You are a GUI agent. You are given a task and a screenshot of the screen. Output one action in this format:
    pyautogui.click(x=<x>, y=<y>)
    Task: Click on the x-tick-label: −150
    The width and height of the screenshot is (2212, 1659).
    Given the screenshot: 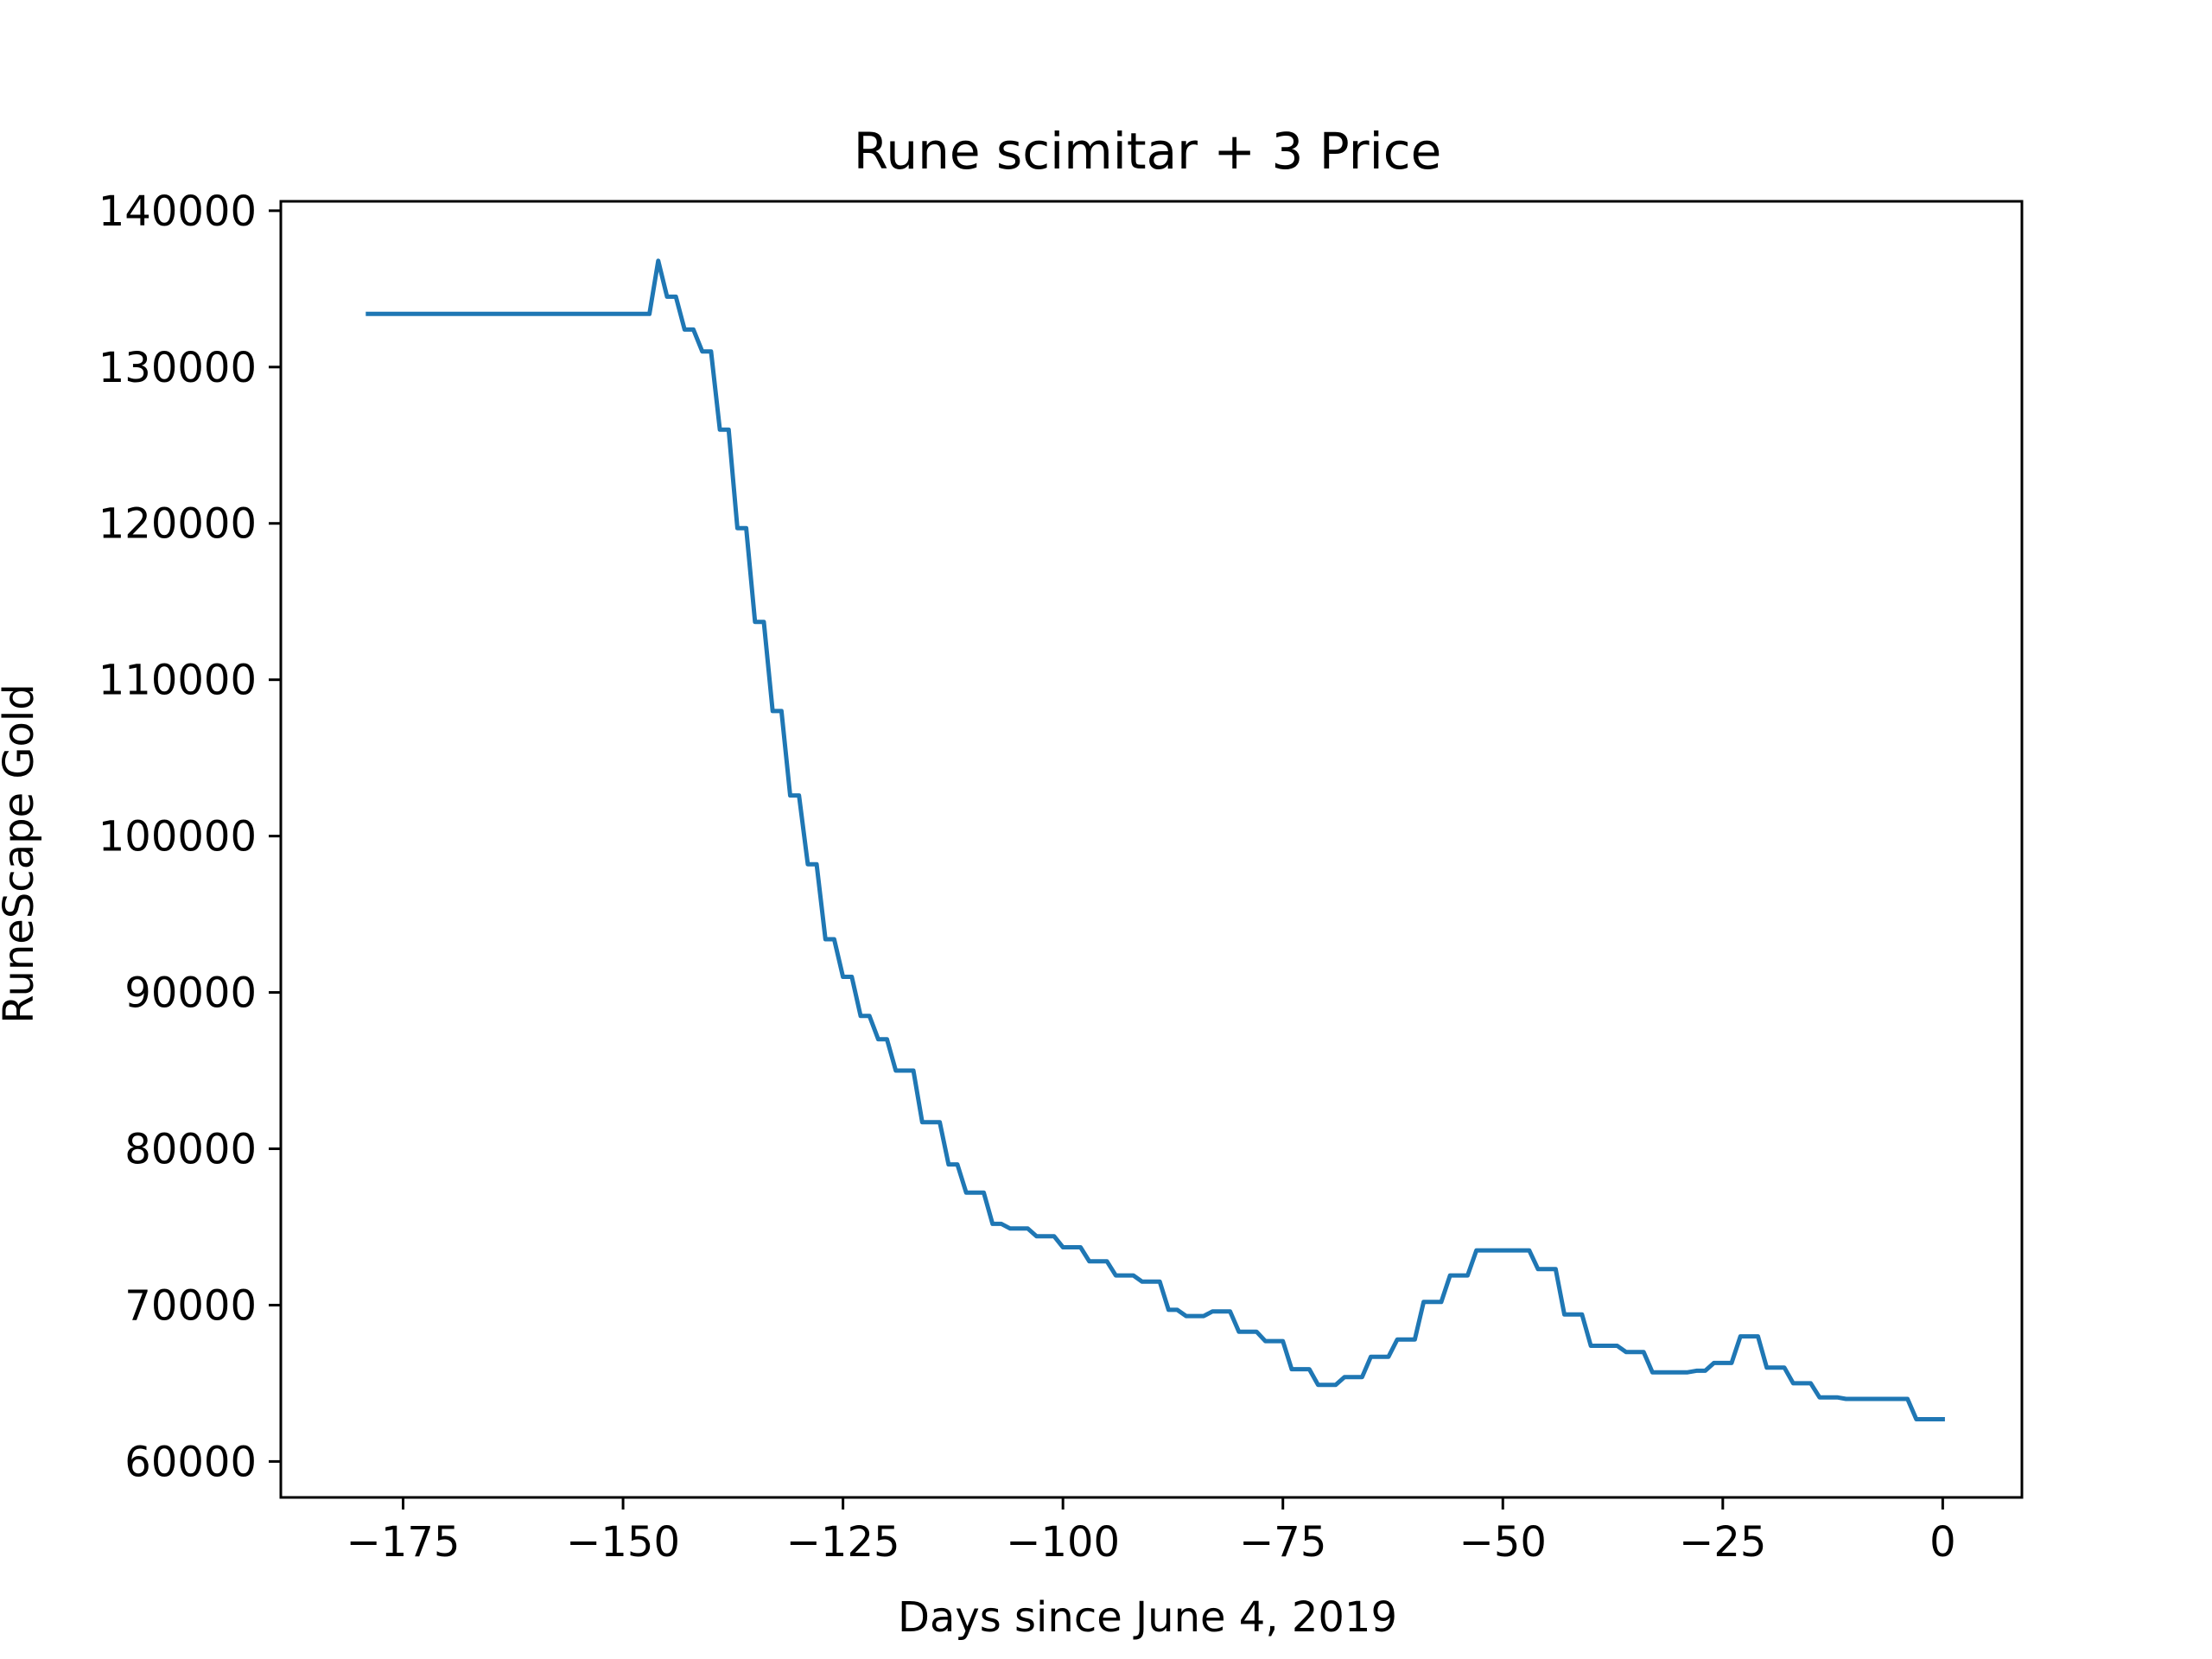 What is the action you would take?
    pyautogui.click(x=623, y=1542)
    